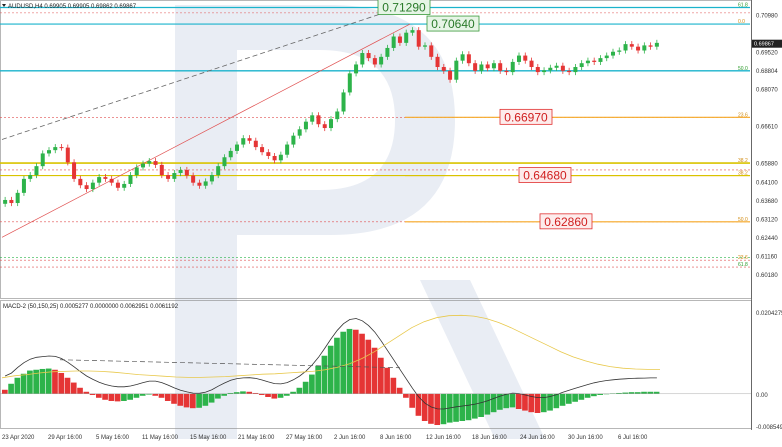 The width and height of the screenshot is (782, 447). I want to click on x-tick-label: 21 May 16:00, so click(256, 438).